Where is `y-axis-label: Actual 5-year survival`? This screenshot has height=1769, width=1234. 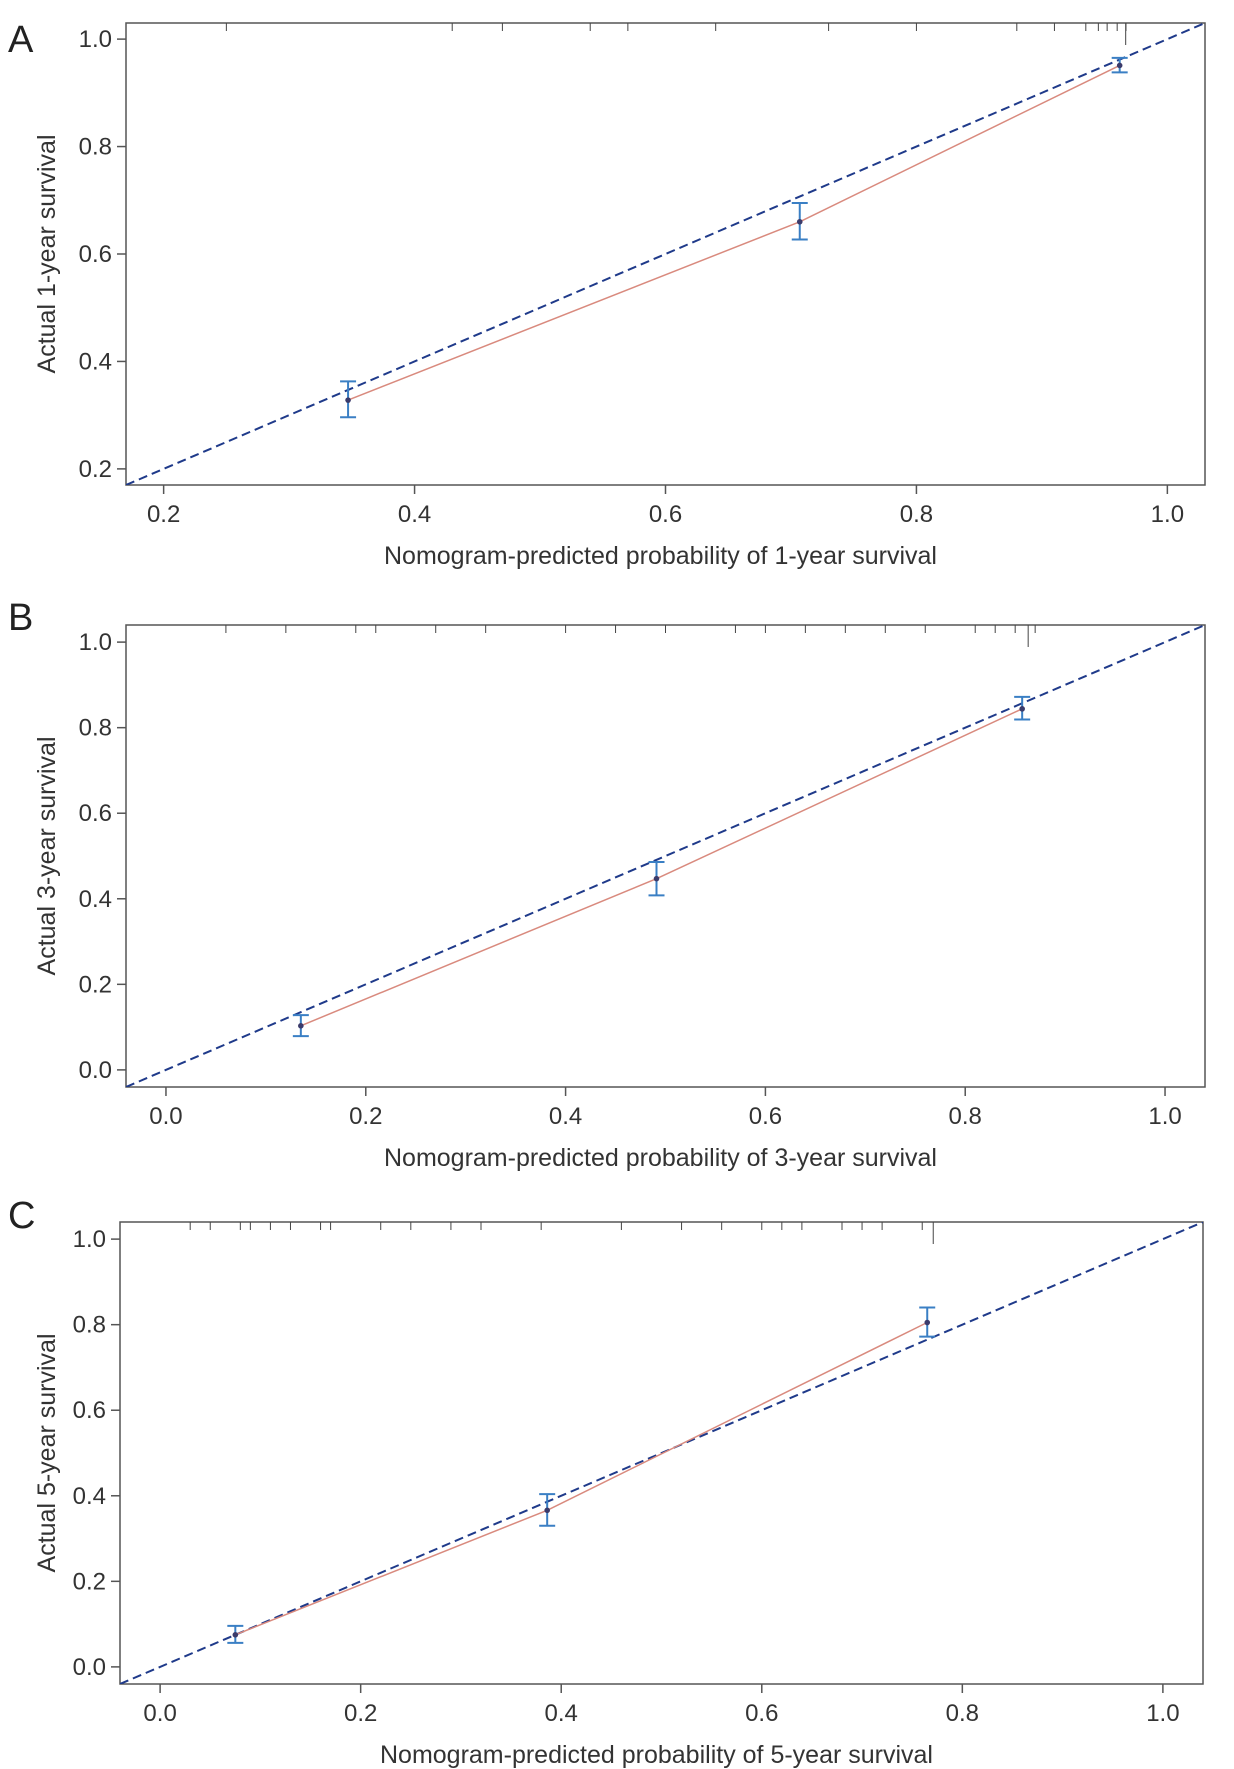 y-axis-label: Actual 5-year survival is located at coordinates (47, 1453).